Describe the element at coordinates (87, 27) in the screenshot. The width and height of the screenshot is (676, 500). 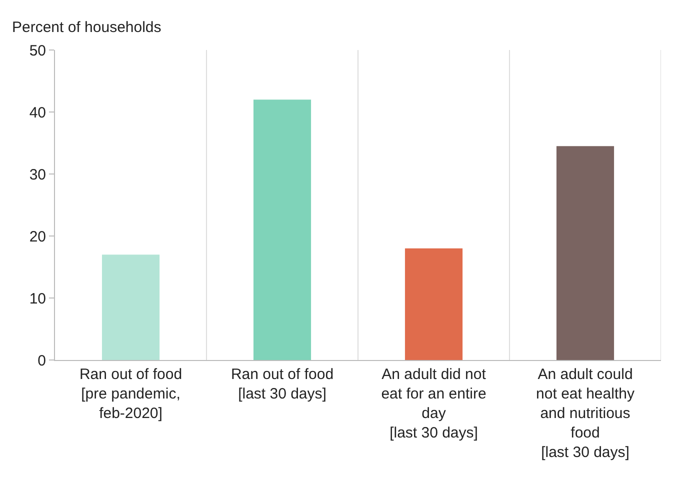
I see `y-axis-title: Percent of households` at that location.